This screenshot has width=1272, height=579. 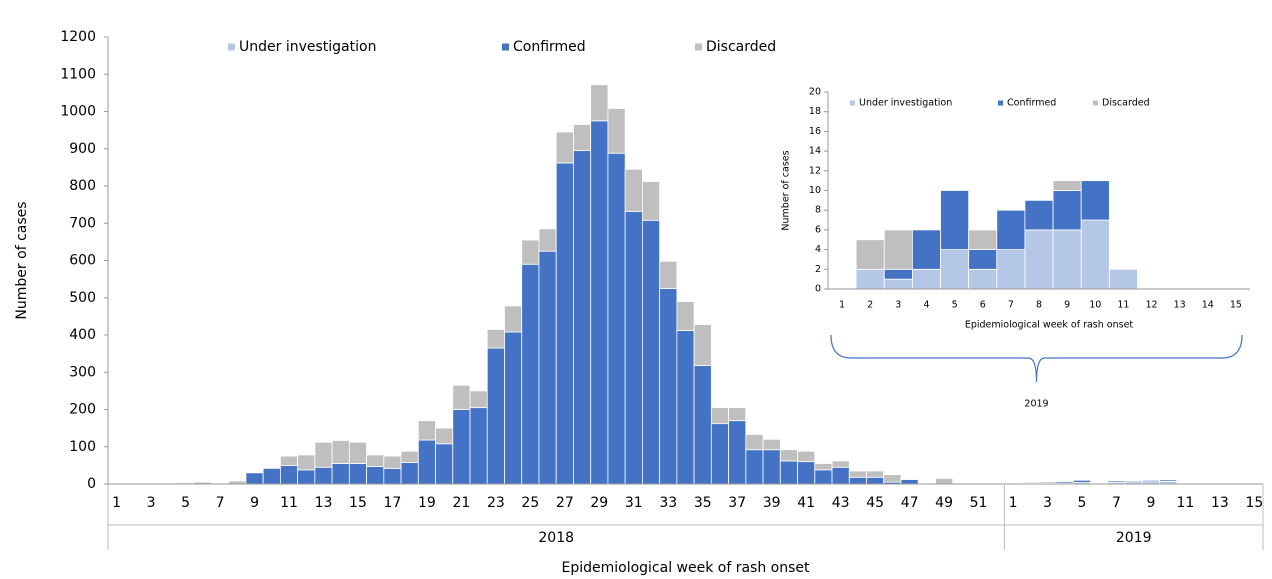 What do you see at coordinates (1082, 503) in the screenshot?
I see `x-tick-label: 5` at bounding box center [1082, 503].